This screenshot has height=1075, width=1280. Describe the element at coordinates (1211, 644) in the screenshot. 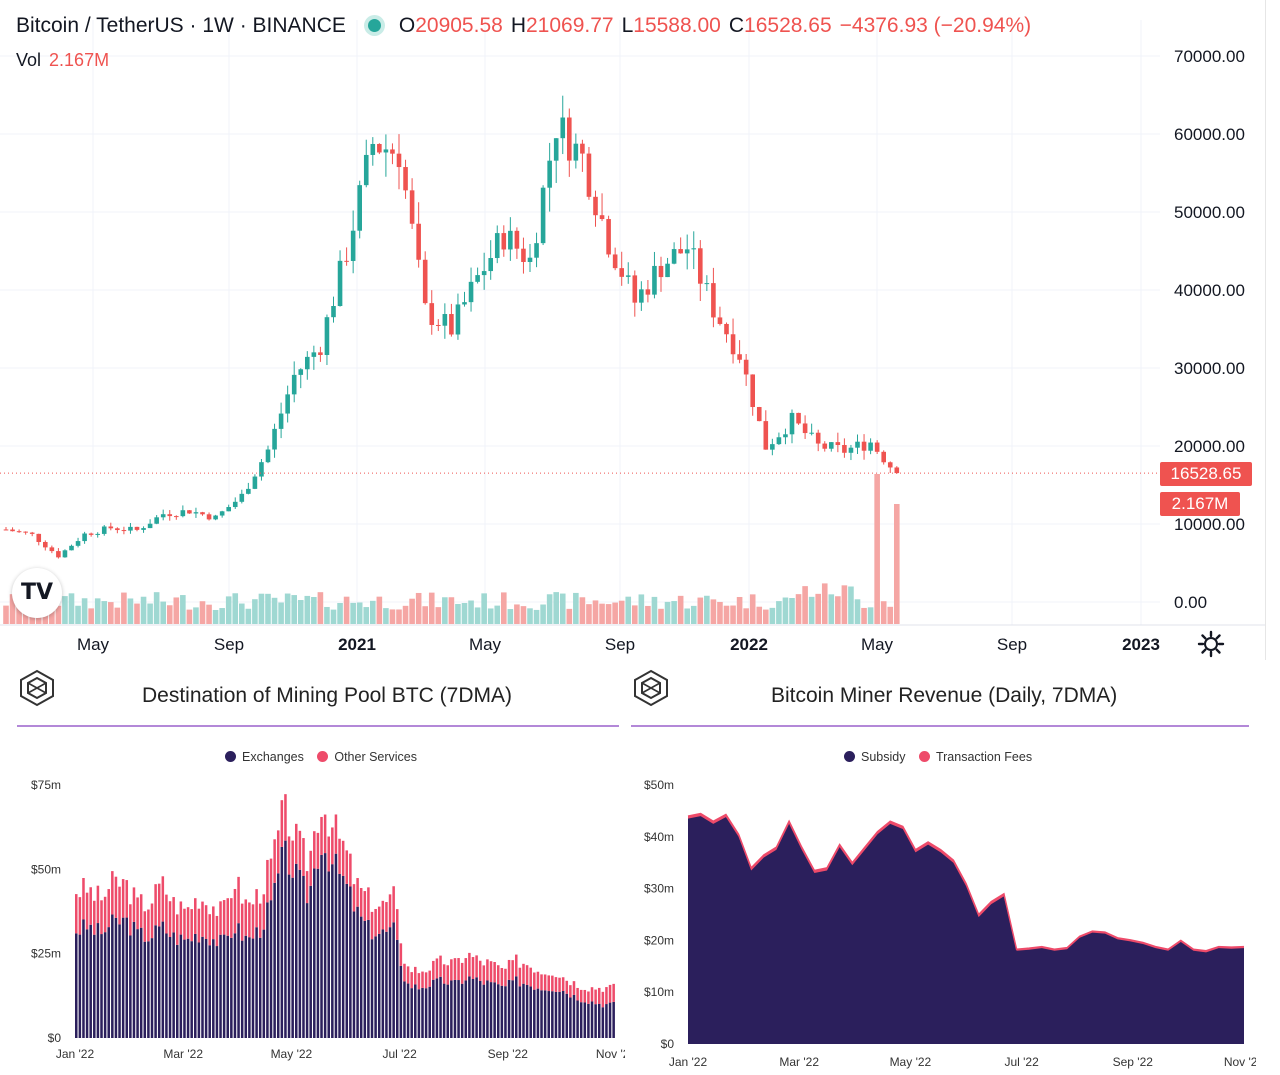

I see `settings-gear-icon` at that location.